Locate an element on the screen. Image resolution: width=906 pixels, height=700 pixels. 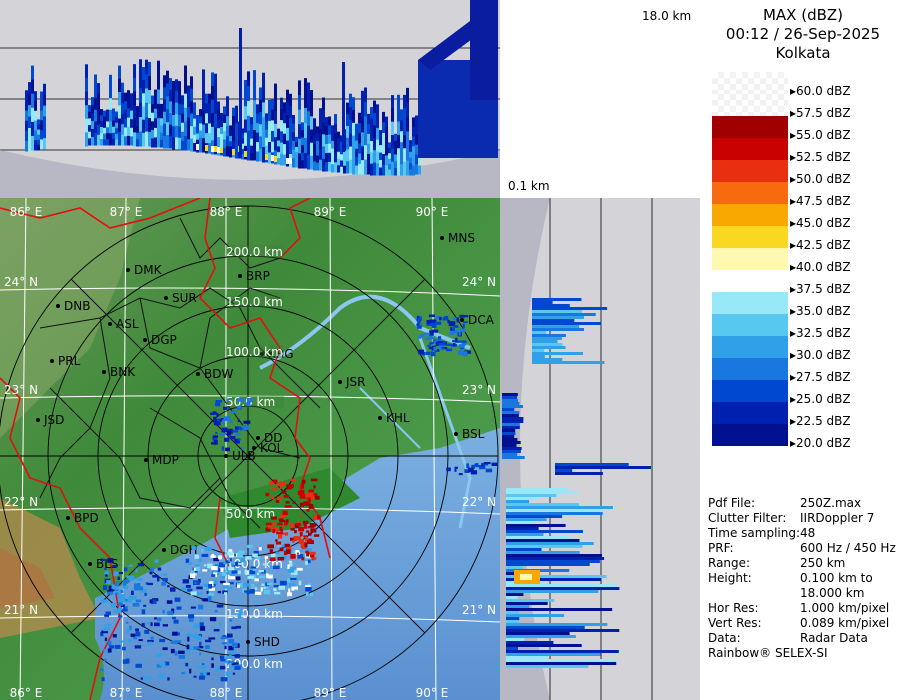
river is located at coordinates (445, 433).